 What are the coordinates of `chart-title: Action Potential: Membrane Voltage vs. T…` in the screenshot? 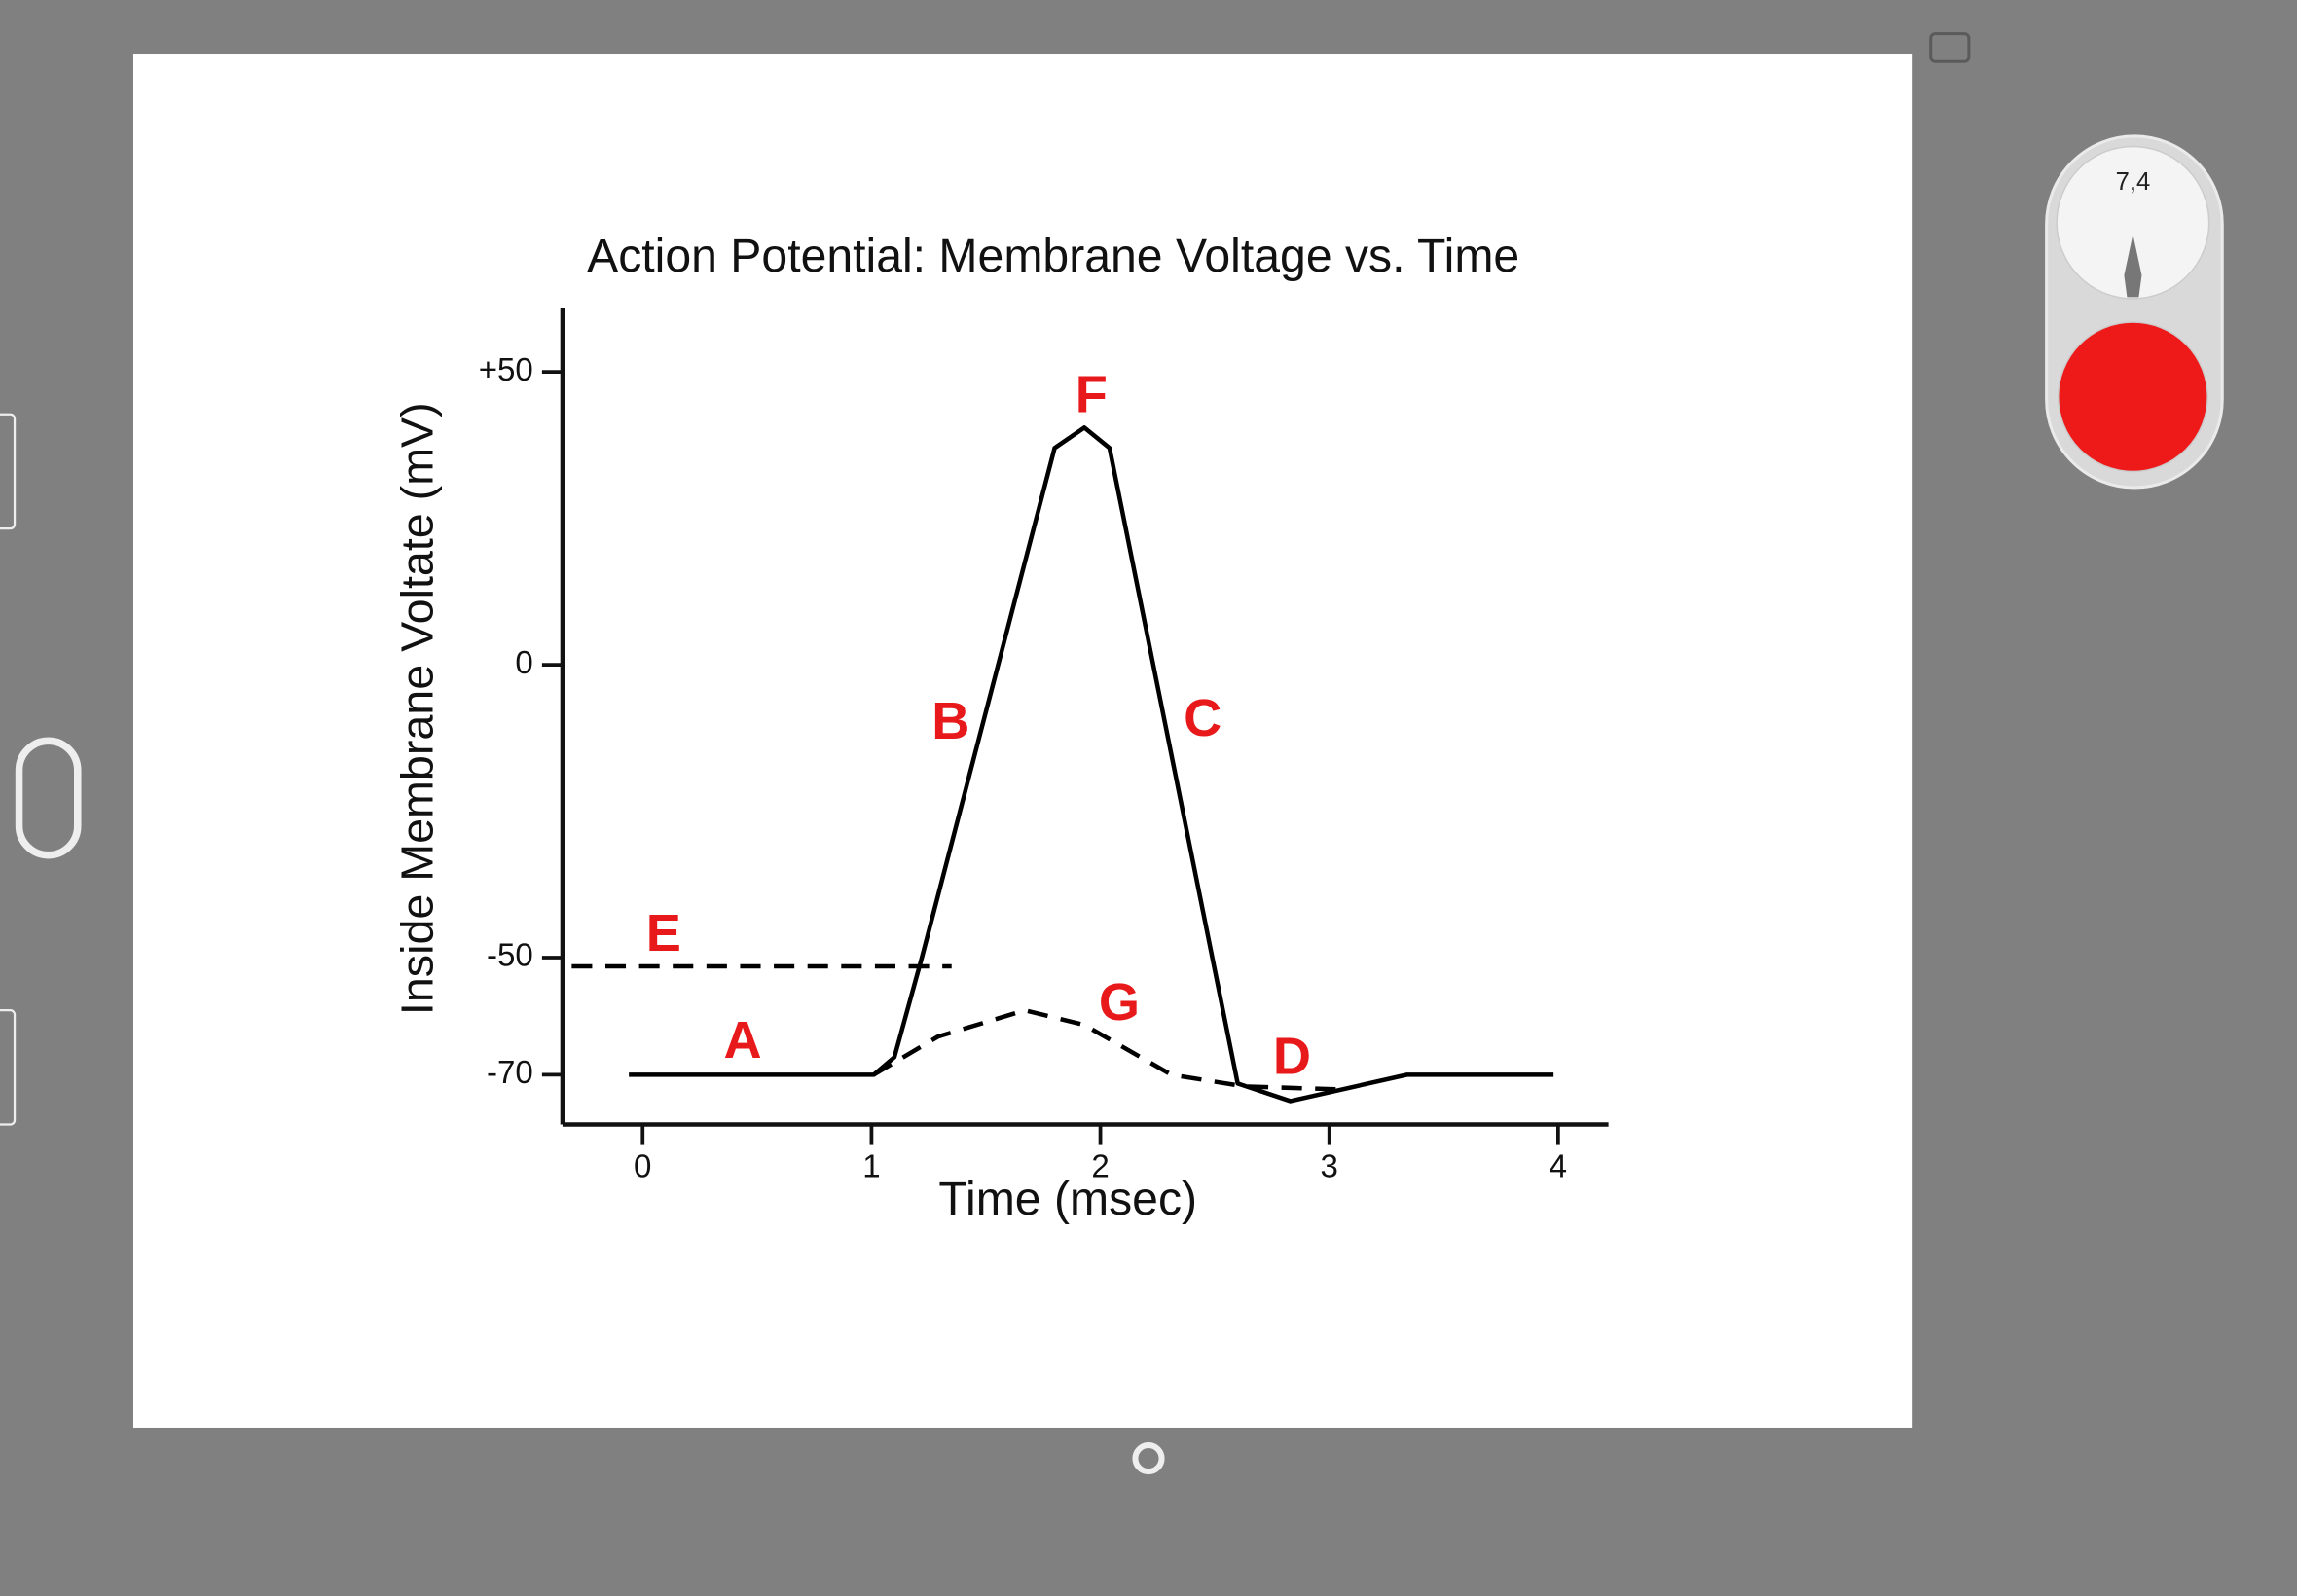 It's located at (1053, 256).